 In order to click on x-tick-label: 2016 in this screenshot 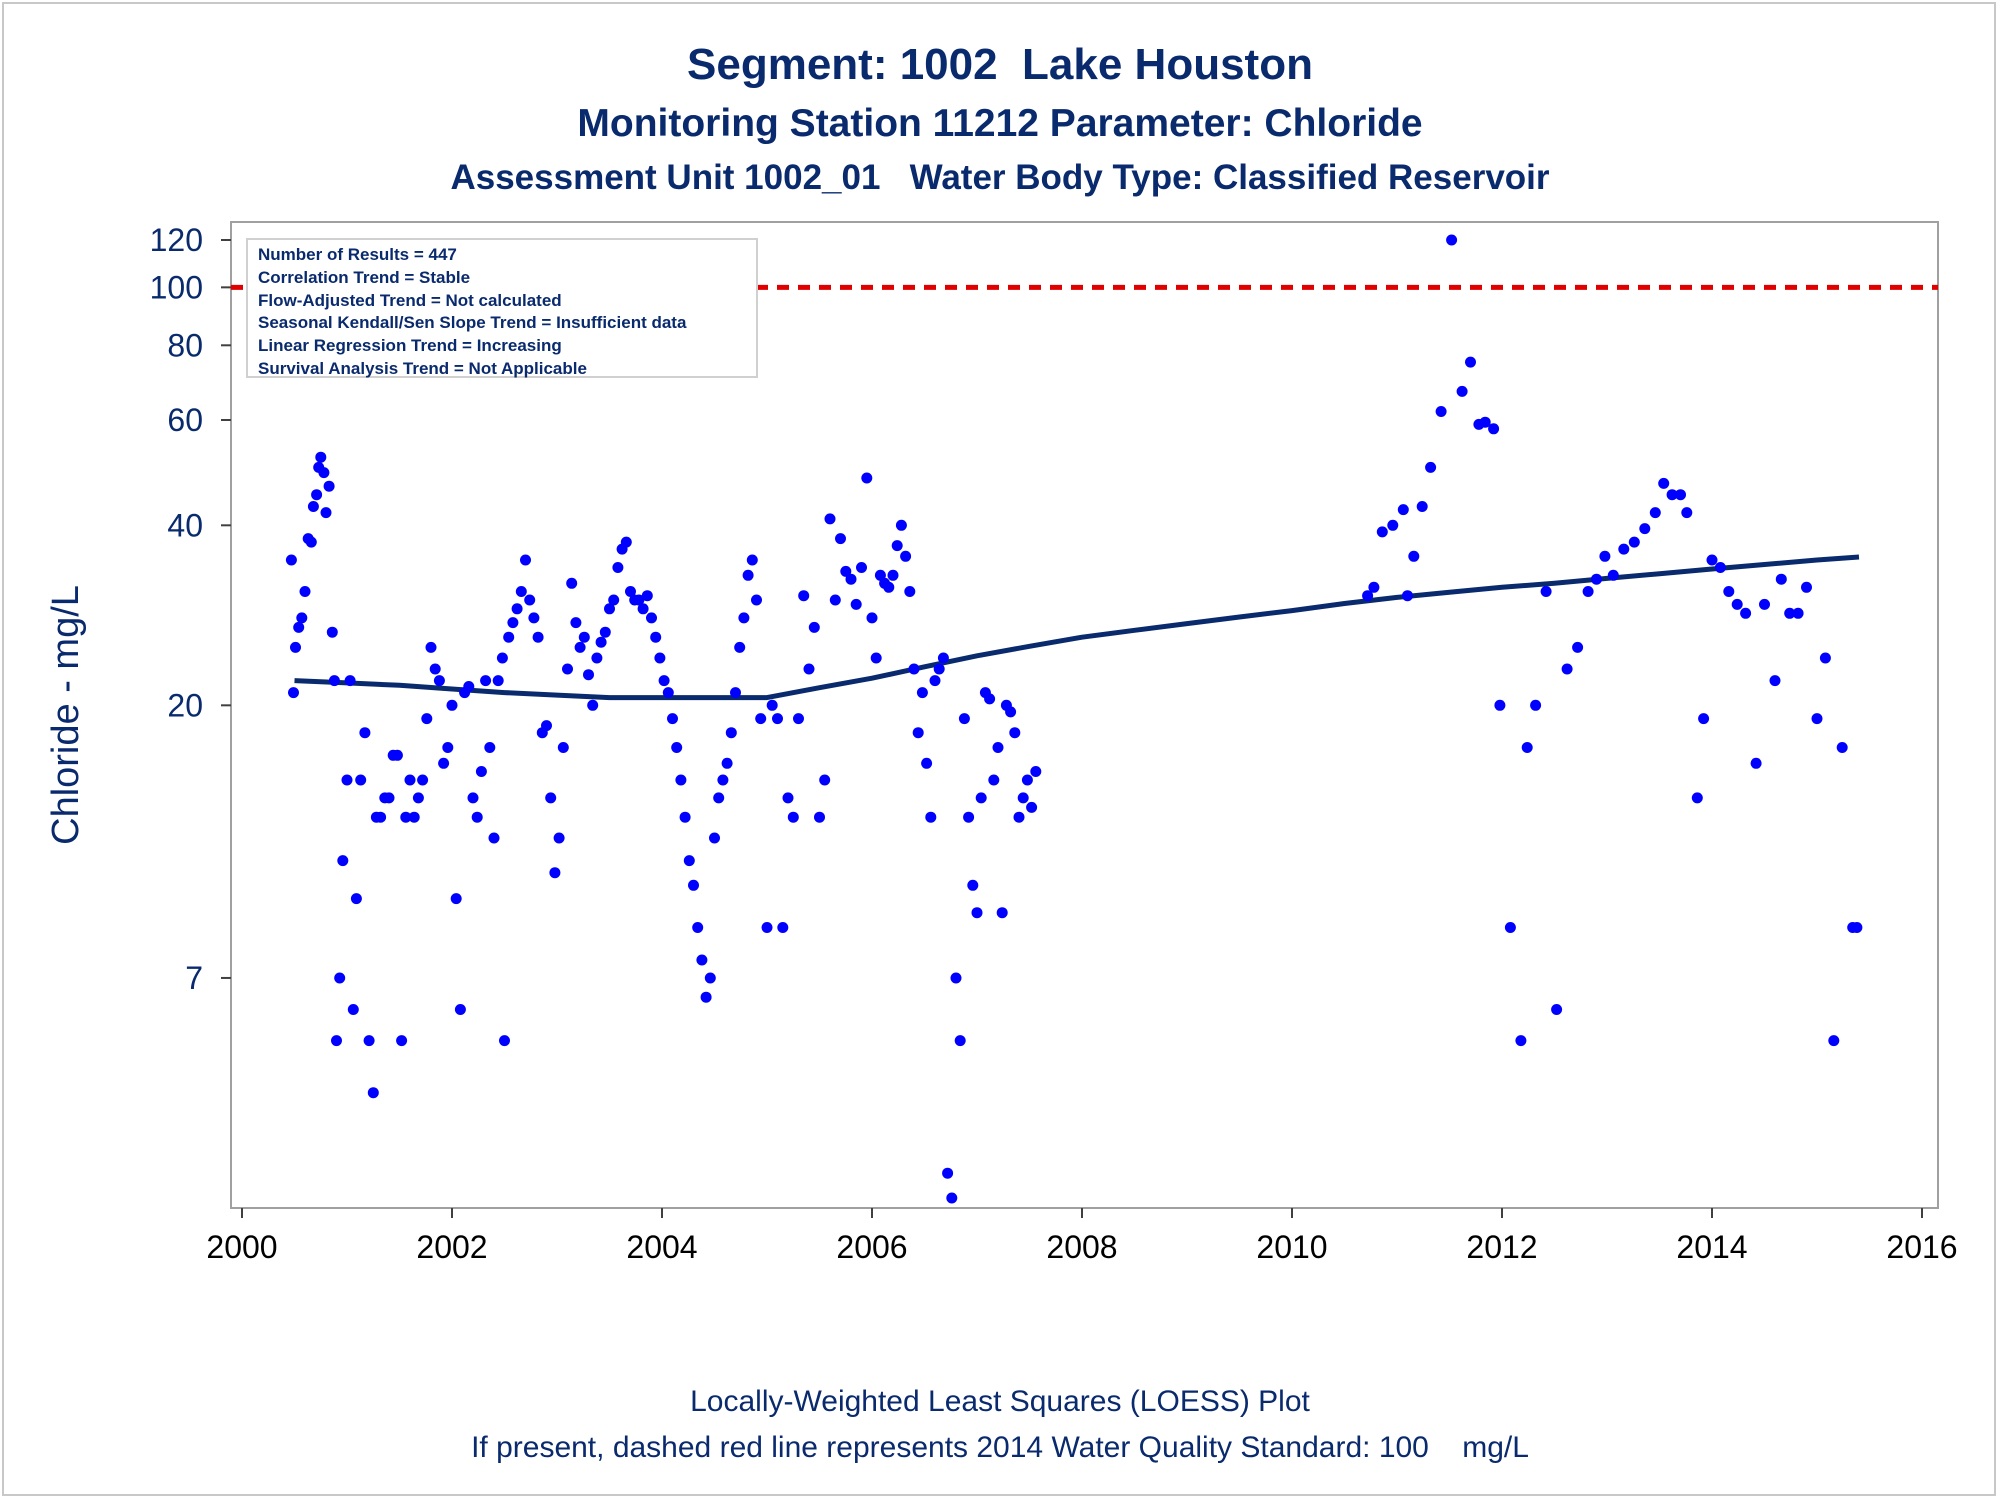, I will do `click(1921, 1247)`.